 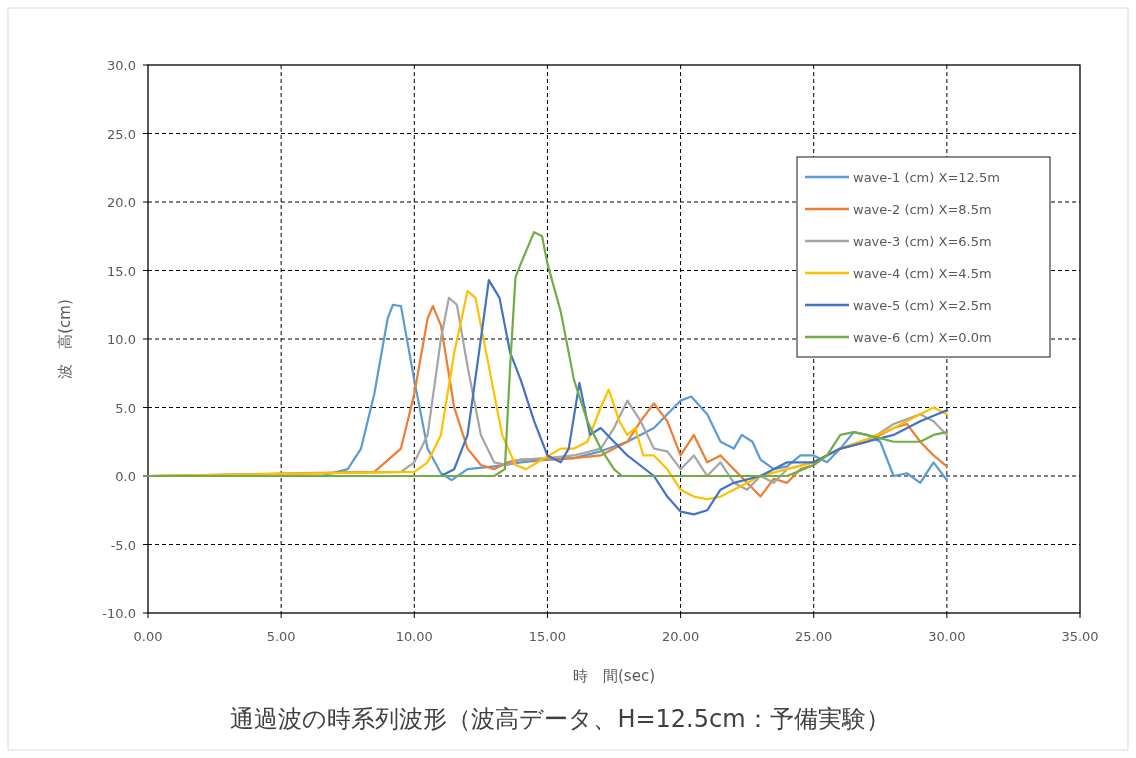 I want to click on y-tick-label: 25.0, so click(x=121, y=134).